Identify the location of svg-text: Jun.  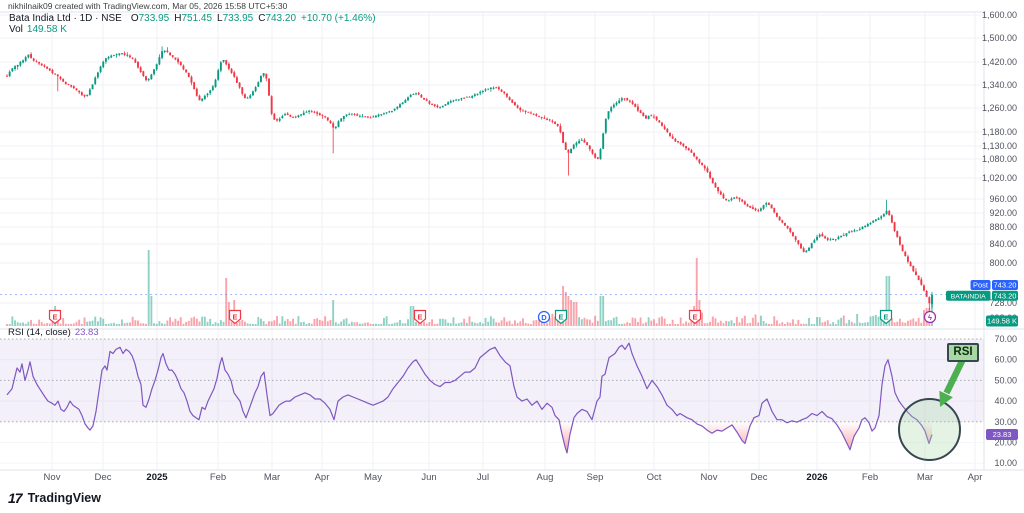
(428, 477).